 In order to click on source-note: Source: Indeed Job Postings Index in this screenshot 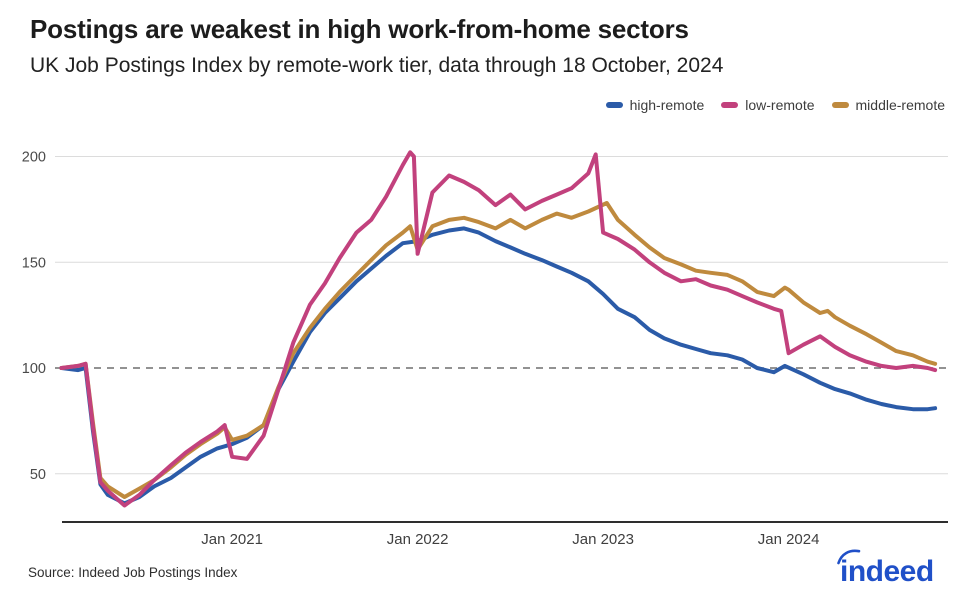, I will do `click(133, 572)`.